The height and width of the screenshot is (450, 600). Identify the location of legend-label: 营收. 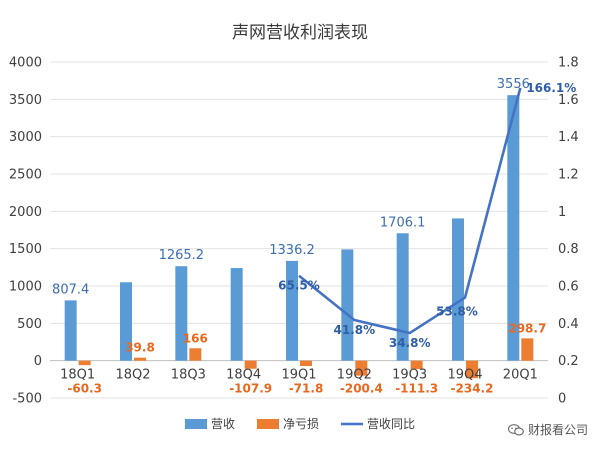
(223, 424).